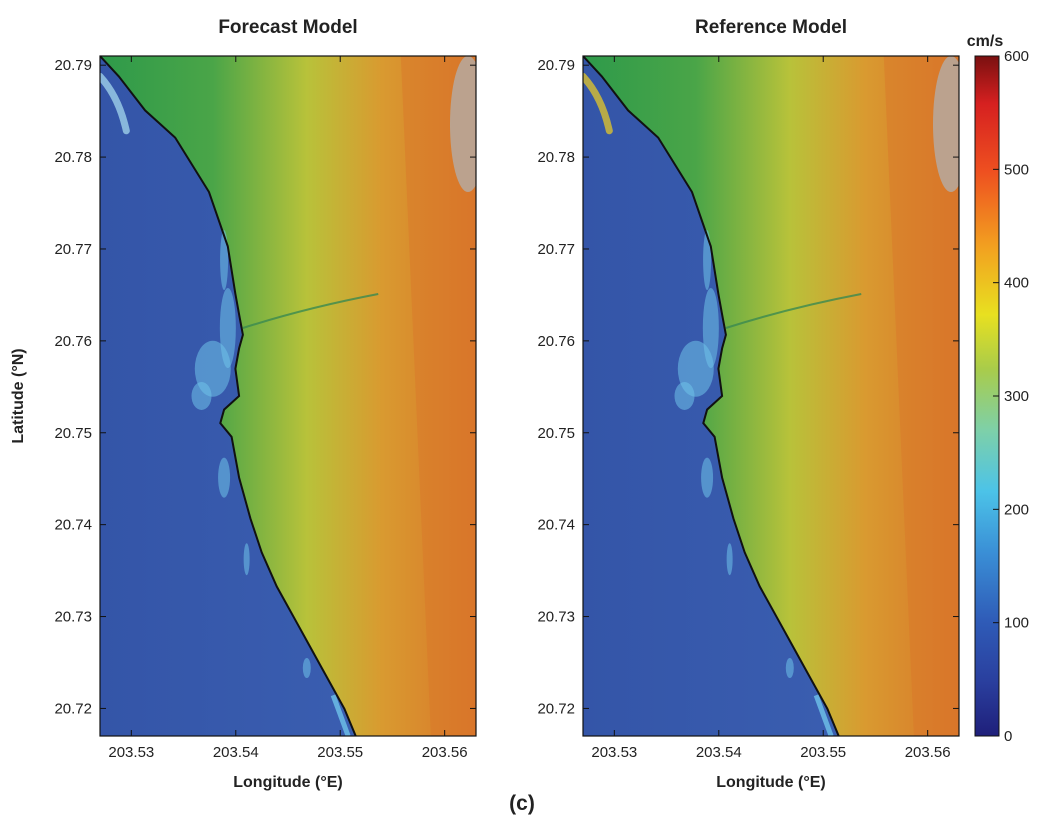 The height and width of the screenshot is (822, 1045). I want to click on colorbar: cm/s 0 100 200 300 400 500 600, so click(998, 389).